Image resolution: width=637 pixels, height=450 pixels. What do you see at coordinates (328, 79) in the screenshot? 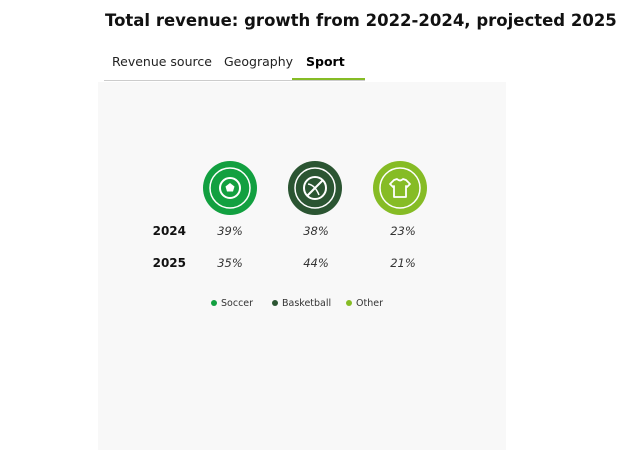
I see `tab-underline` at bounding box center [328, 79].